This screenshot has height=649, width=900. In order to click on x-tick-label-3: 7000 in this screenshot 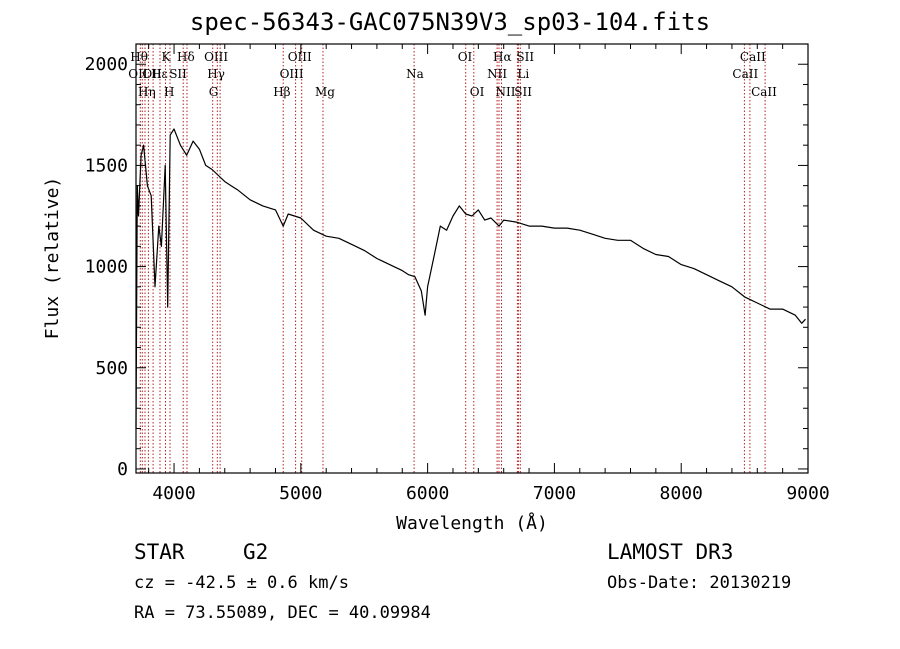, I will do `click(554, 493)`.